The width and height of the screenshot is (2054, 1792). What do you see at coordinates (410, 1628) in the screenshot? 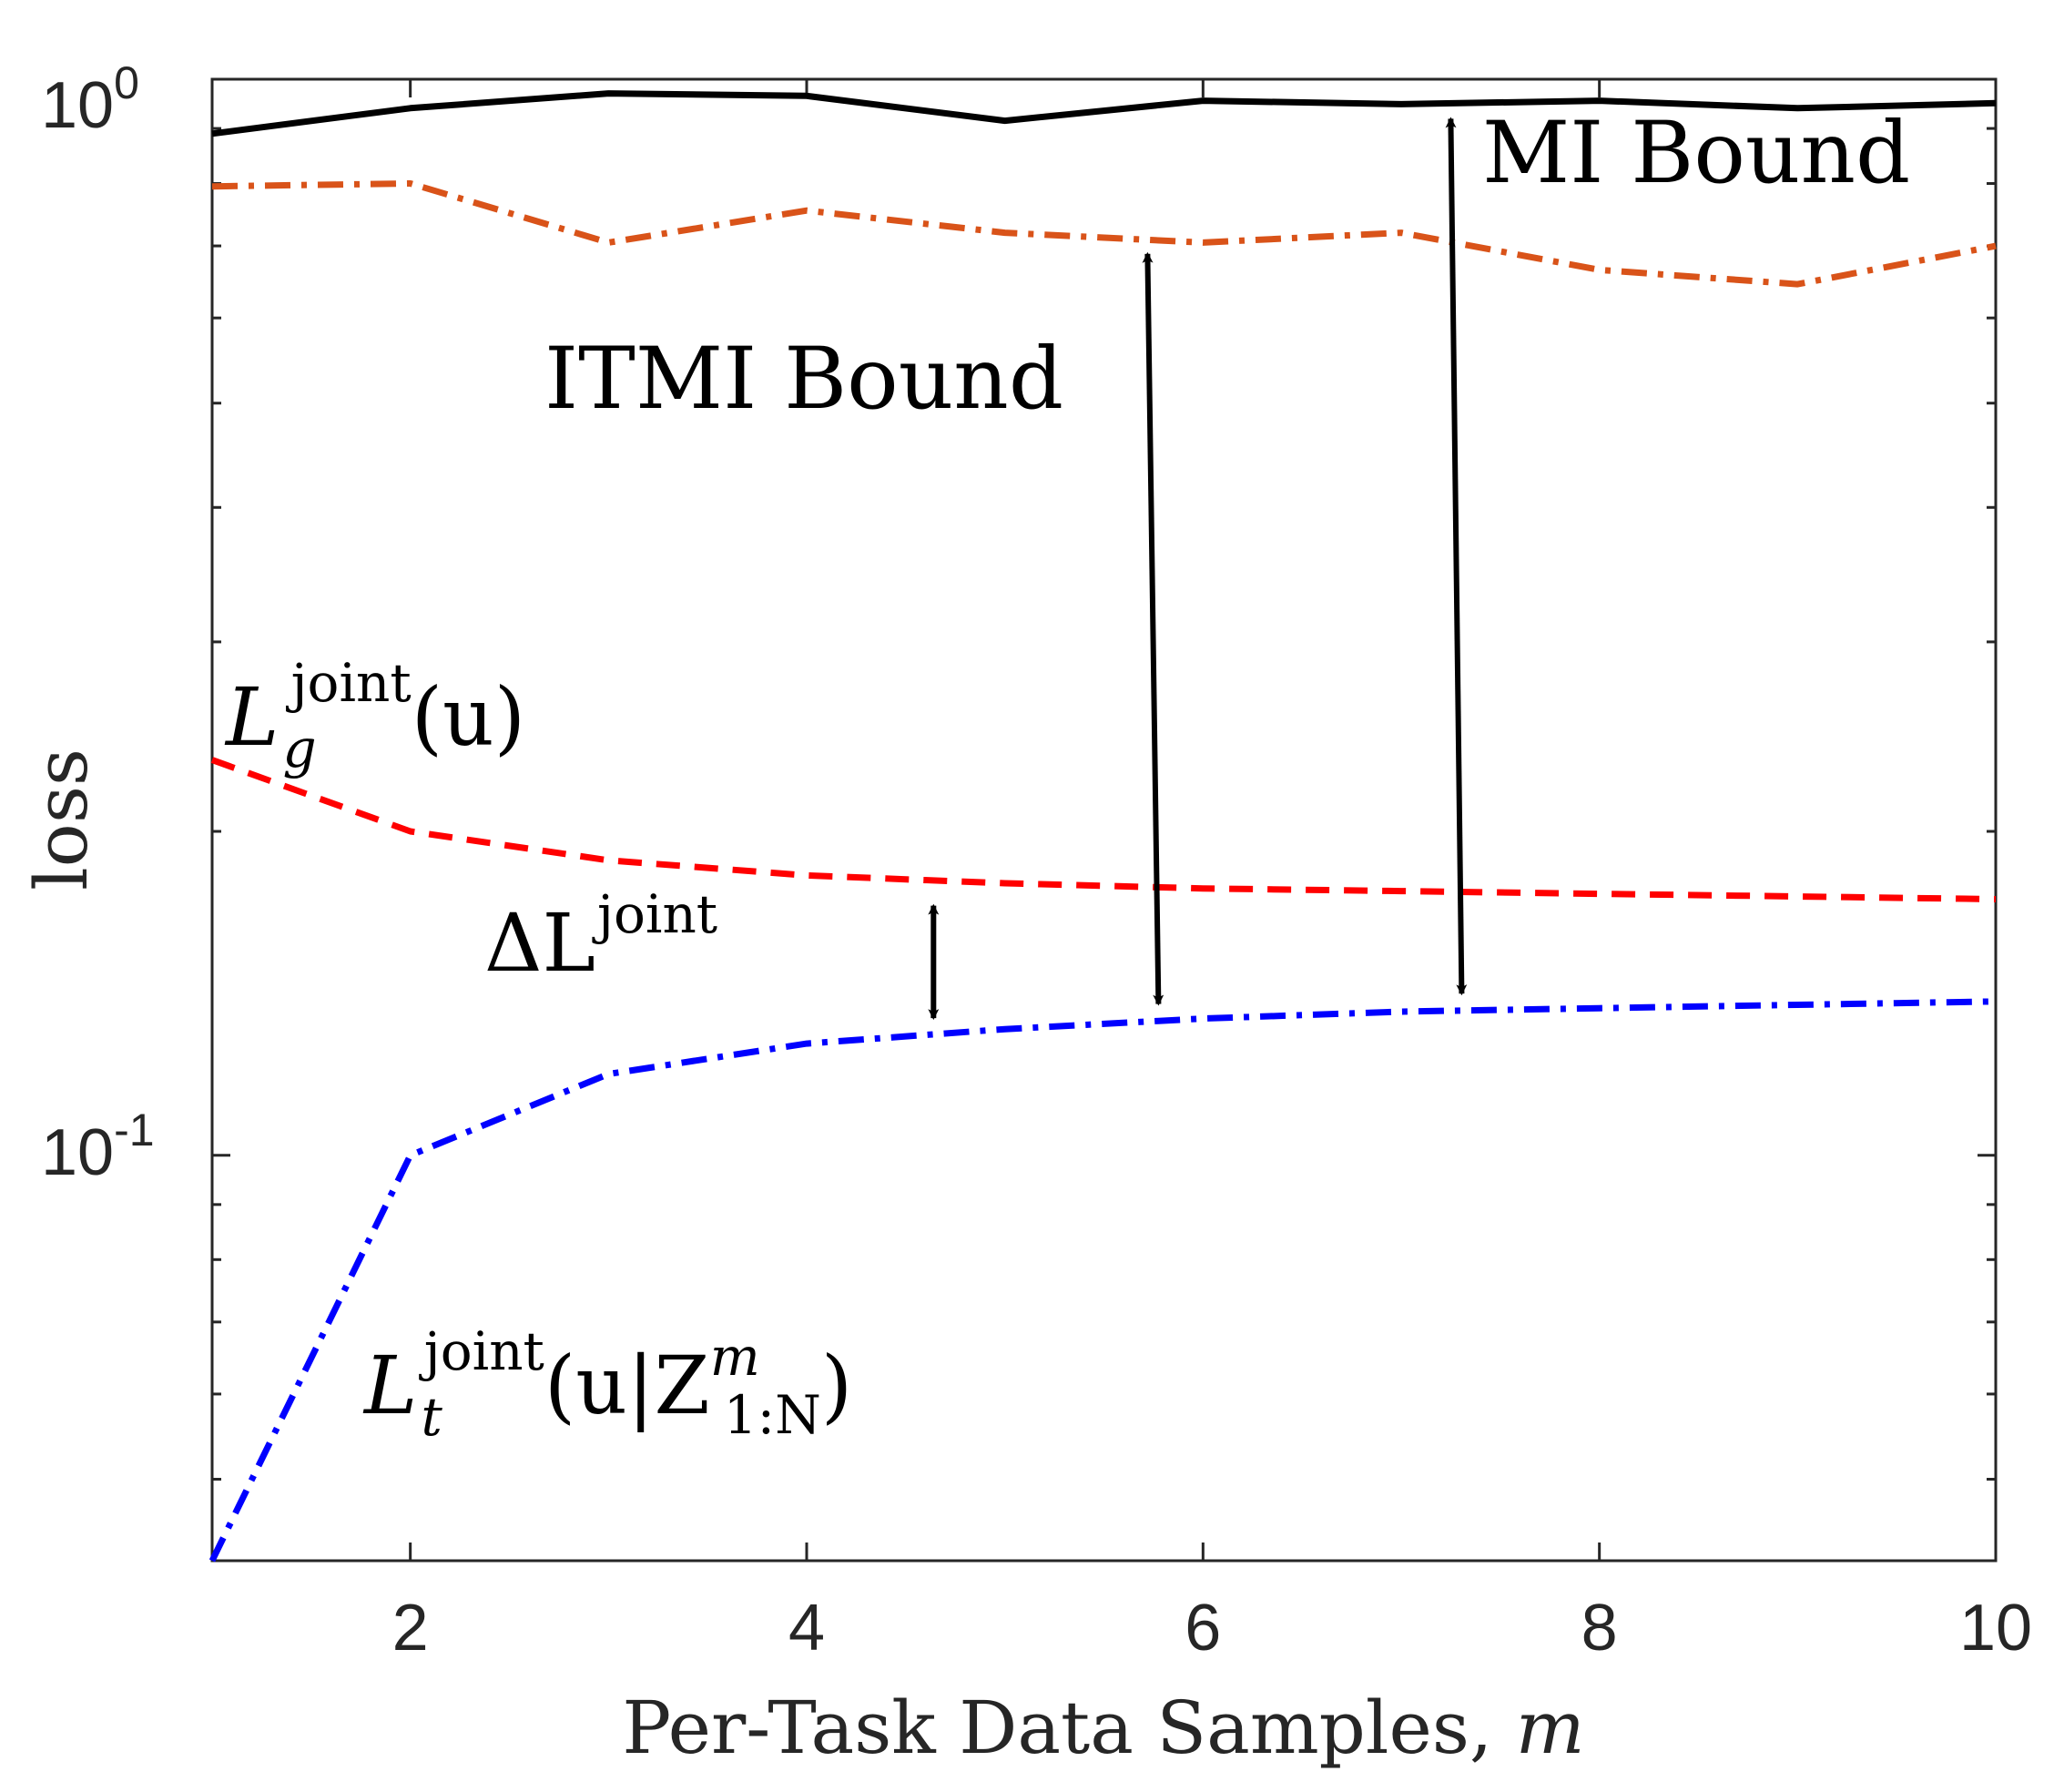
I see `x-tick-label-2: 2` at bounding box center [410, 1628].